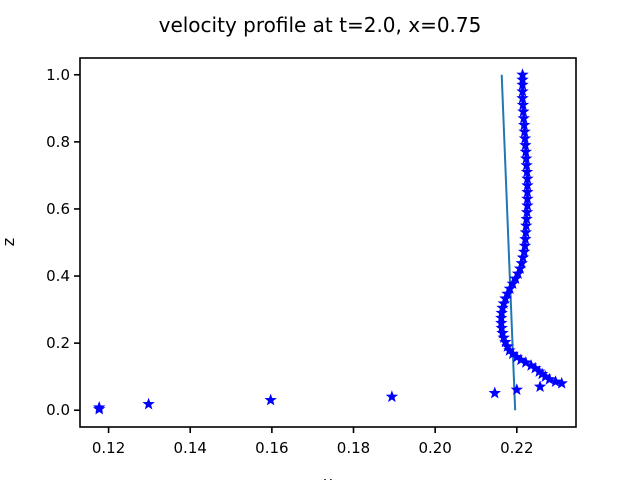  Describe the element at coordinates (353, 448) in the screenshot. I see `x-tick-label: 0.18` at that location.